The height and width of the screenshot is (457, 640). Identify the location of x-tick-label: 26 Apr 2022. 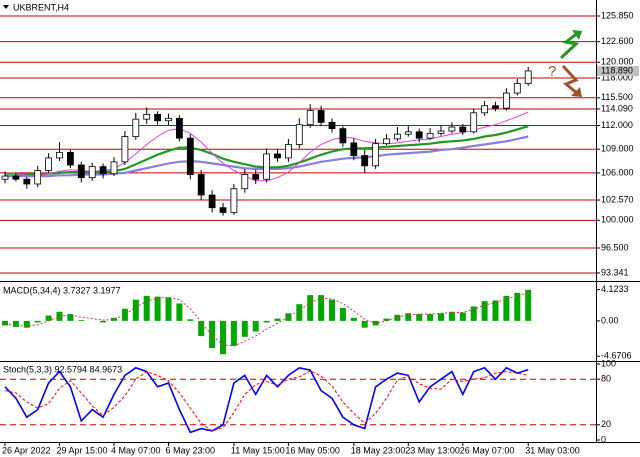
(26, 450).